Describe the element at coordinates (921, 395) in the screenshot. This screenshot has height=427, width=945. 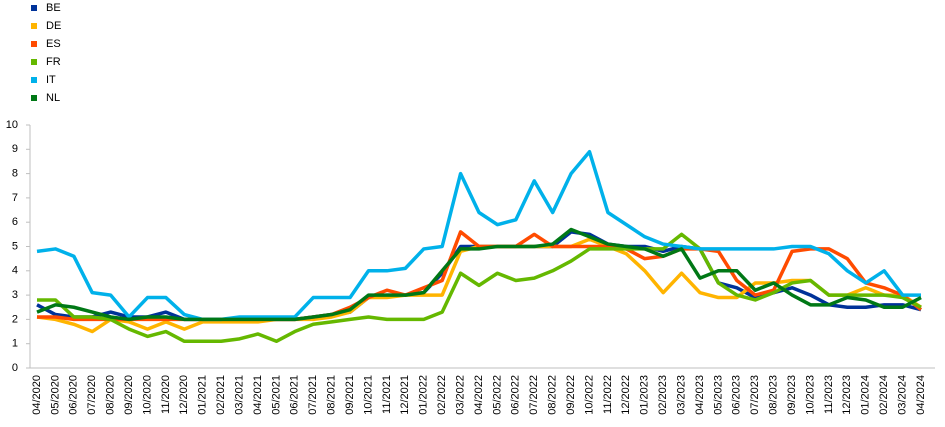
I see `x-tick-label: 04/2024` at that location.